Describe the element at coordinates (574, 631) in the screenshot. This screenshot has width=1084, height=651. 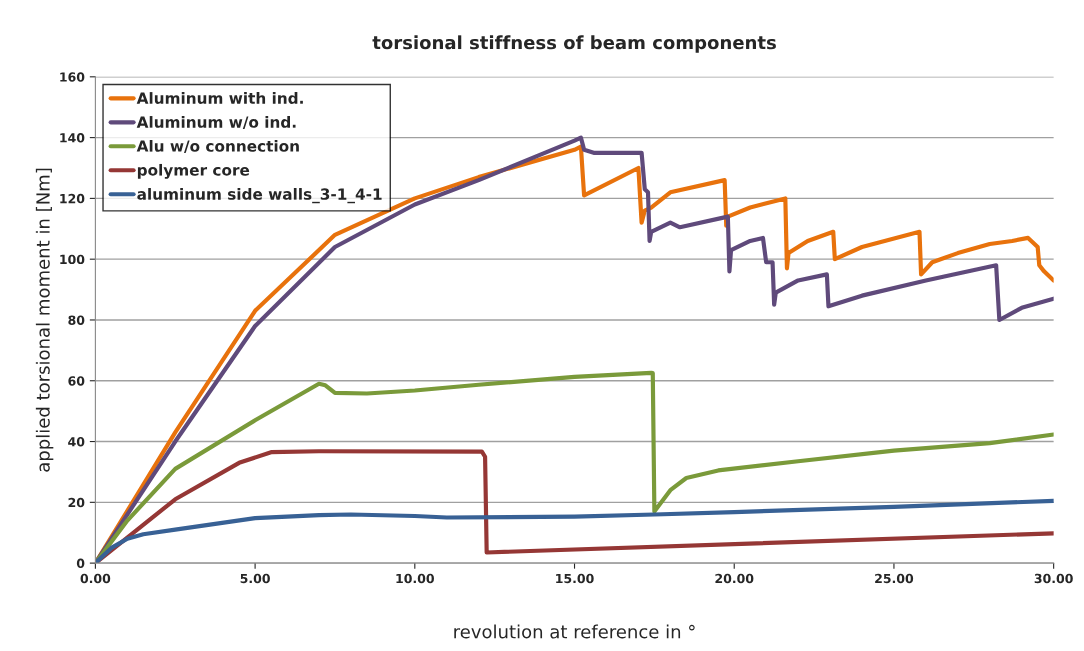
I see `x-axis-title: revolution at reference in °` at that location.